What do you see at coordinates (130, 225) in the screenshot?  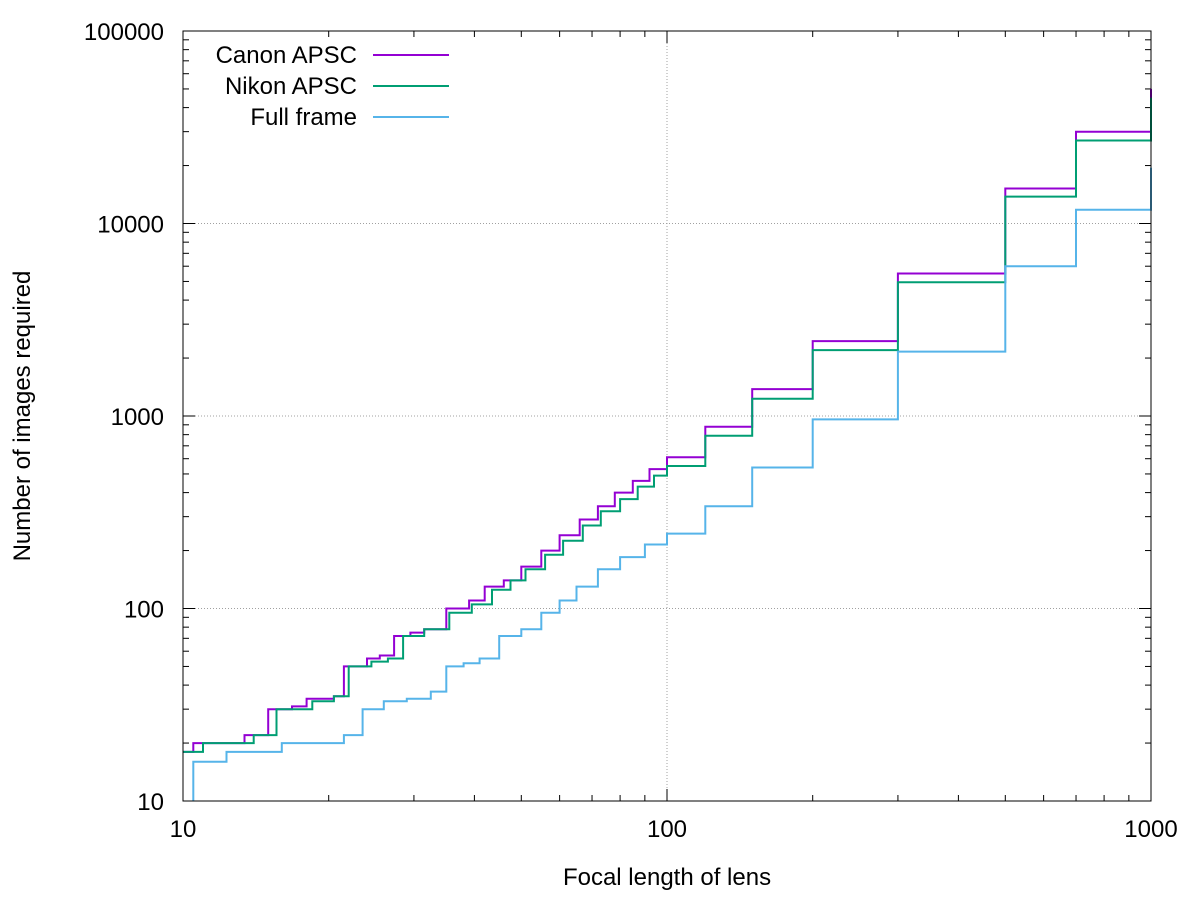 I see `y-tick-label: 10000` at bounding box center [130, 225].